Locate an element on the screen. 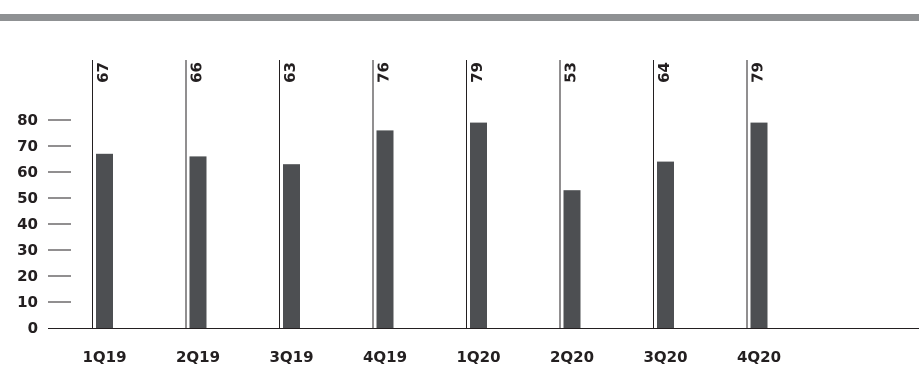 This screenshot has width=919, height=385. x-category-label: 4Q19 is located at coordinates (385, 357).